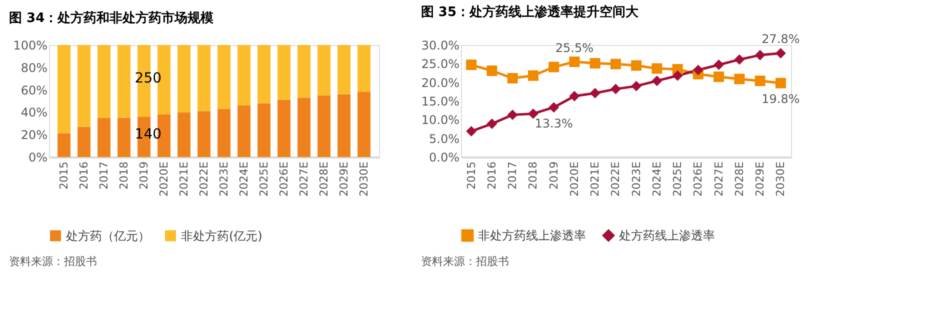  What do you see at coordinates (34, 113) in the screenshot?
I see `y-tick-label: 40%` at bounding box center [34, 113].